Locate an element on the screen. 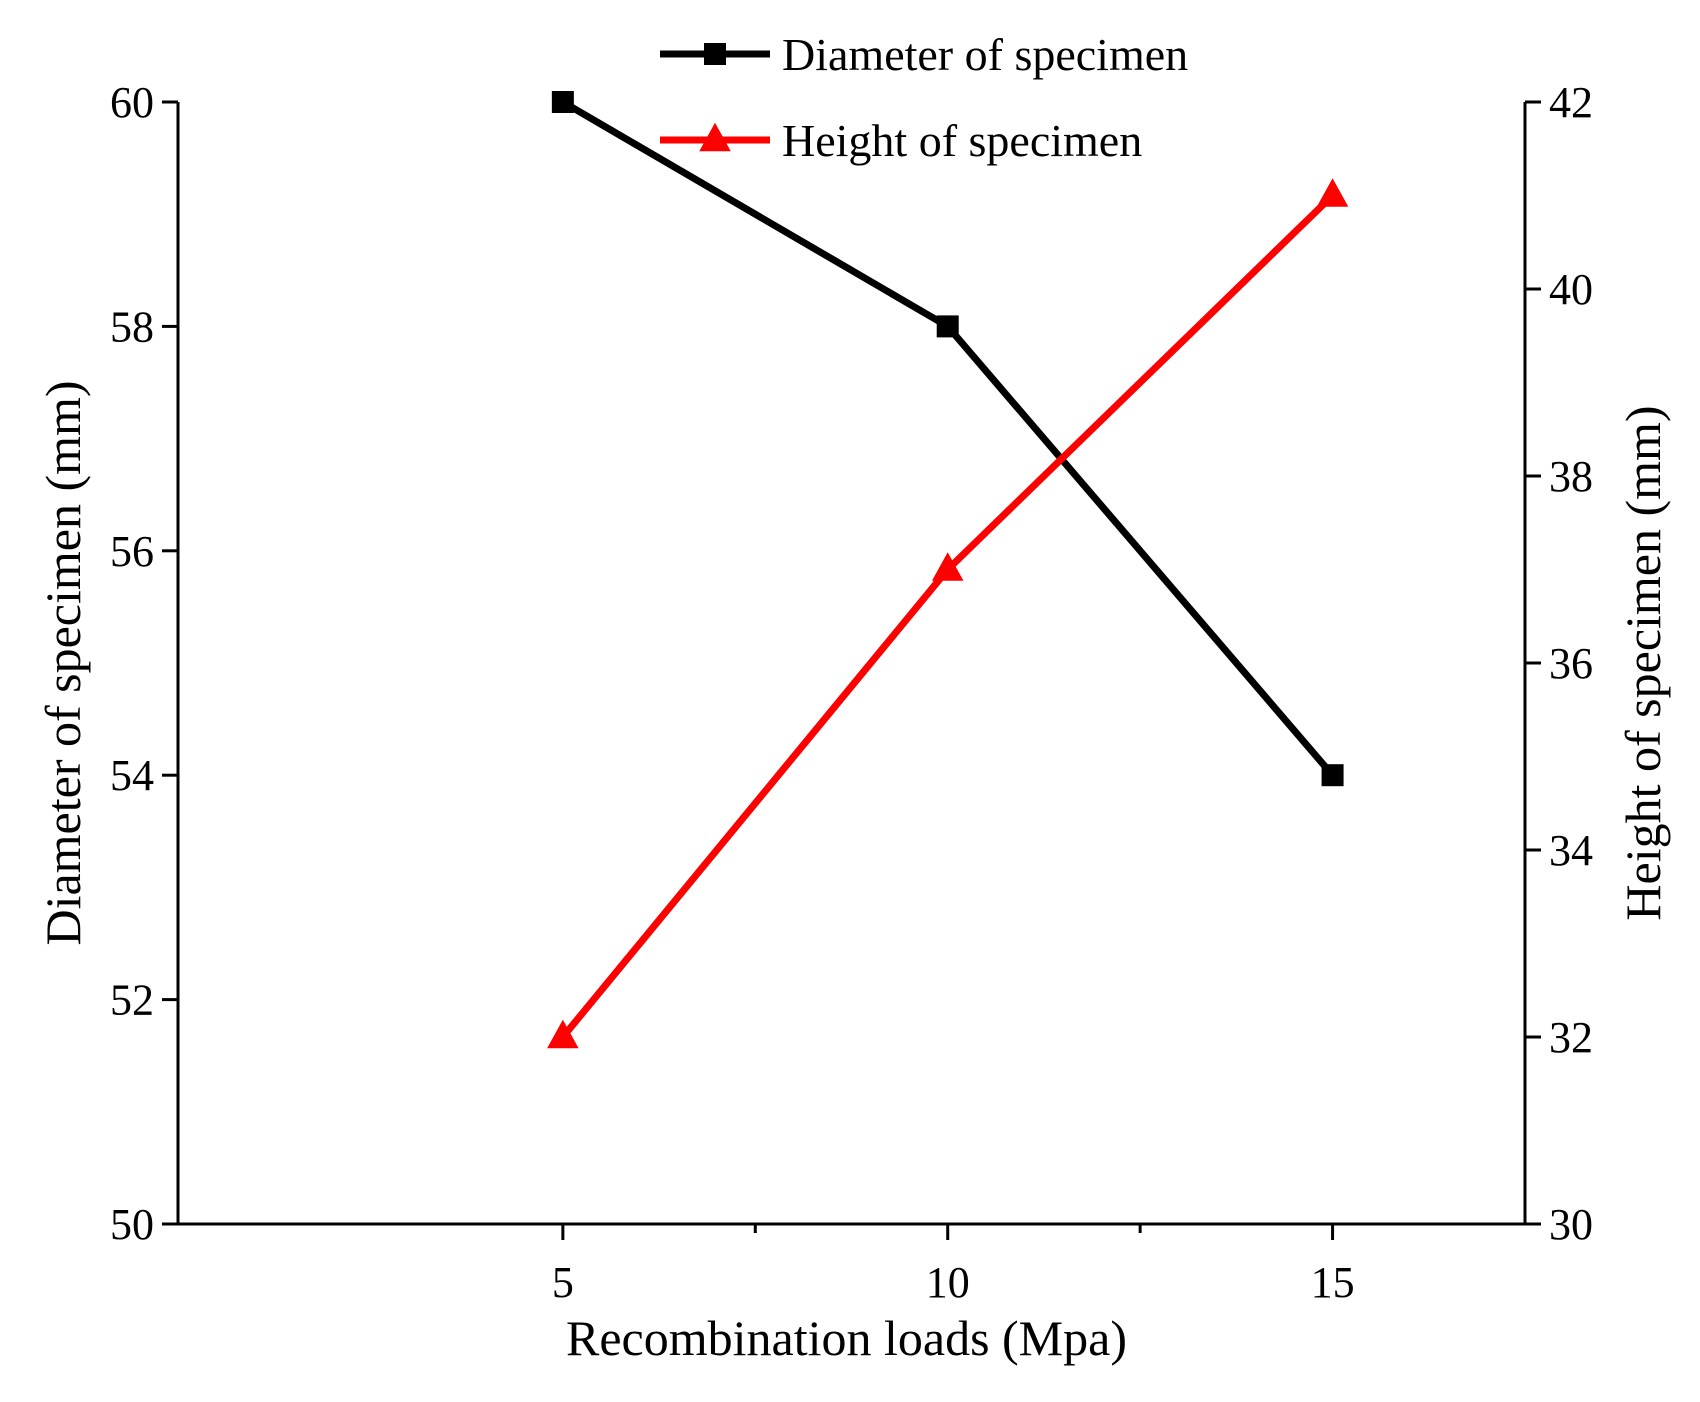 The width and height of the screenshot is (1700, 1402). legend-label: Diameter of specimen is located at coordinates (985, 54).